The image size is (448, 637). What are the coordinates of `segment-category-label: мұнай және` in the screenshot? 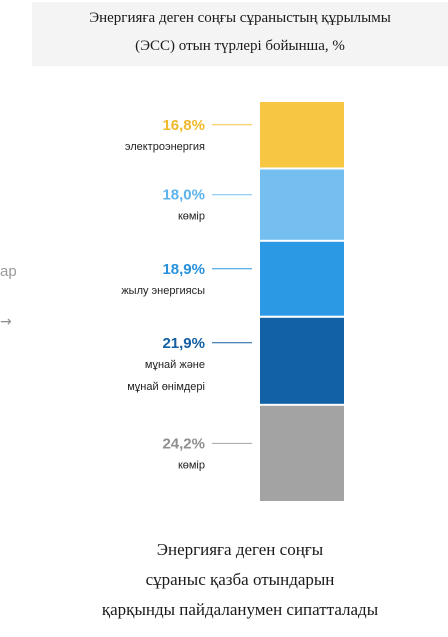 It's located at (175, 365).